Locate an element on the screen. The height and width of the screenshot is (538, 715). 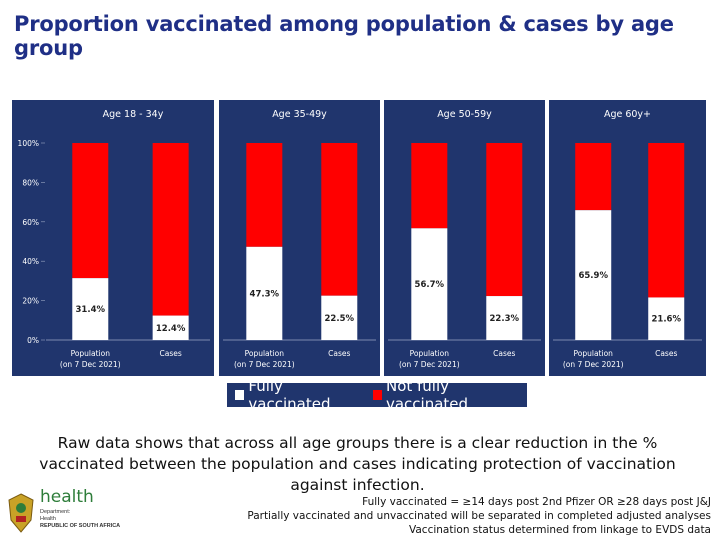
y-tick-label: 40% is located at coordinates (30, 261).